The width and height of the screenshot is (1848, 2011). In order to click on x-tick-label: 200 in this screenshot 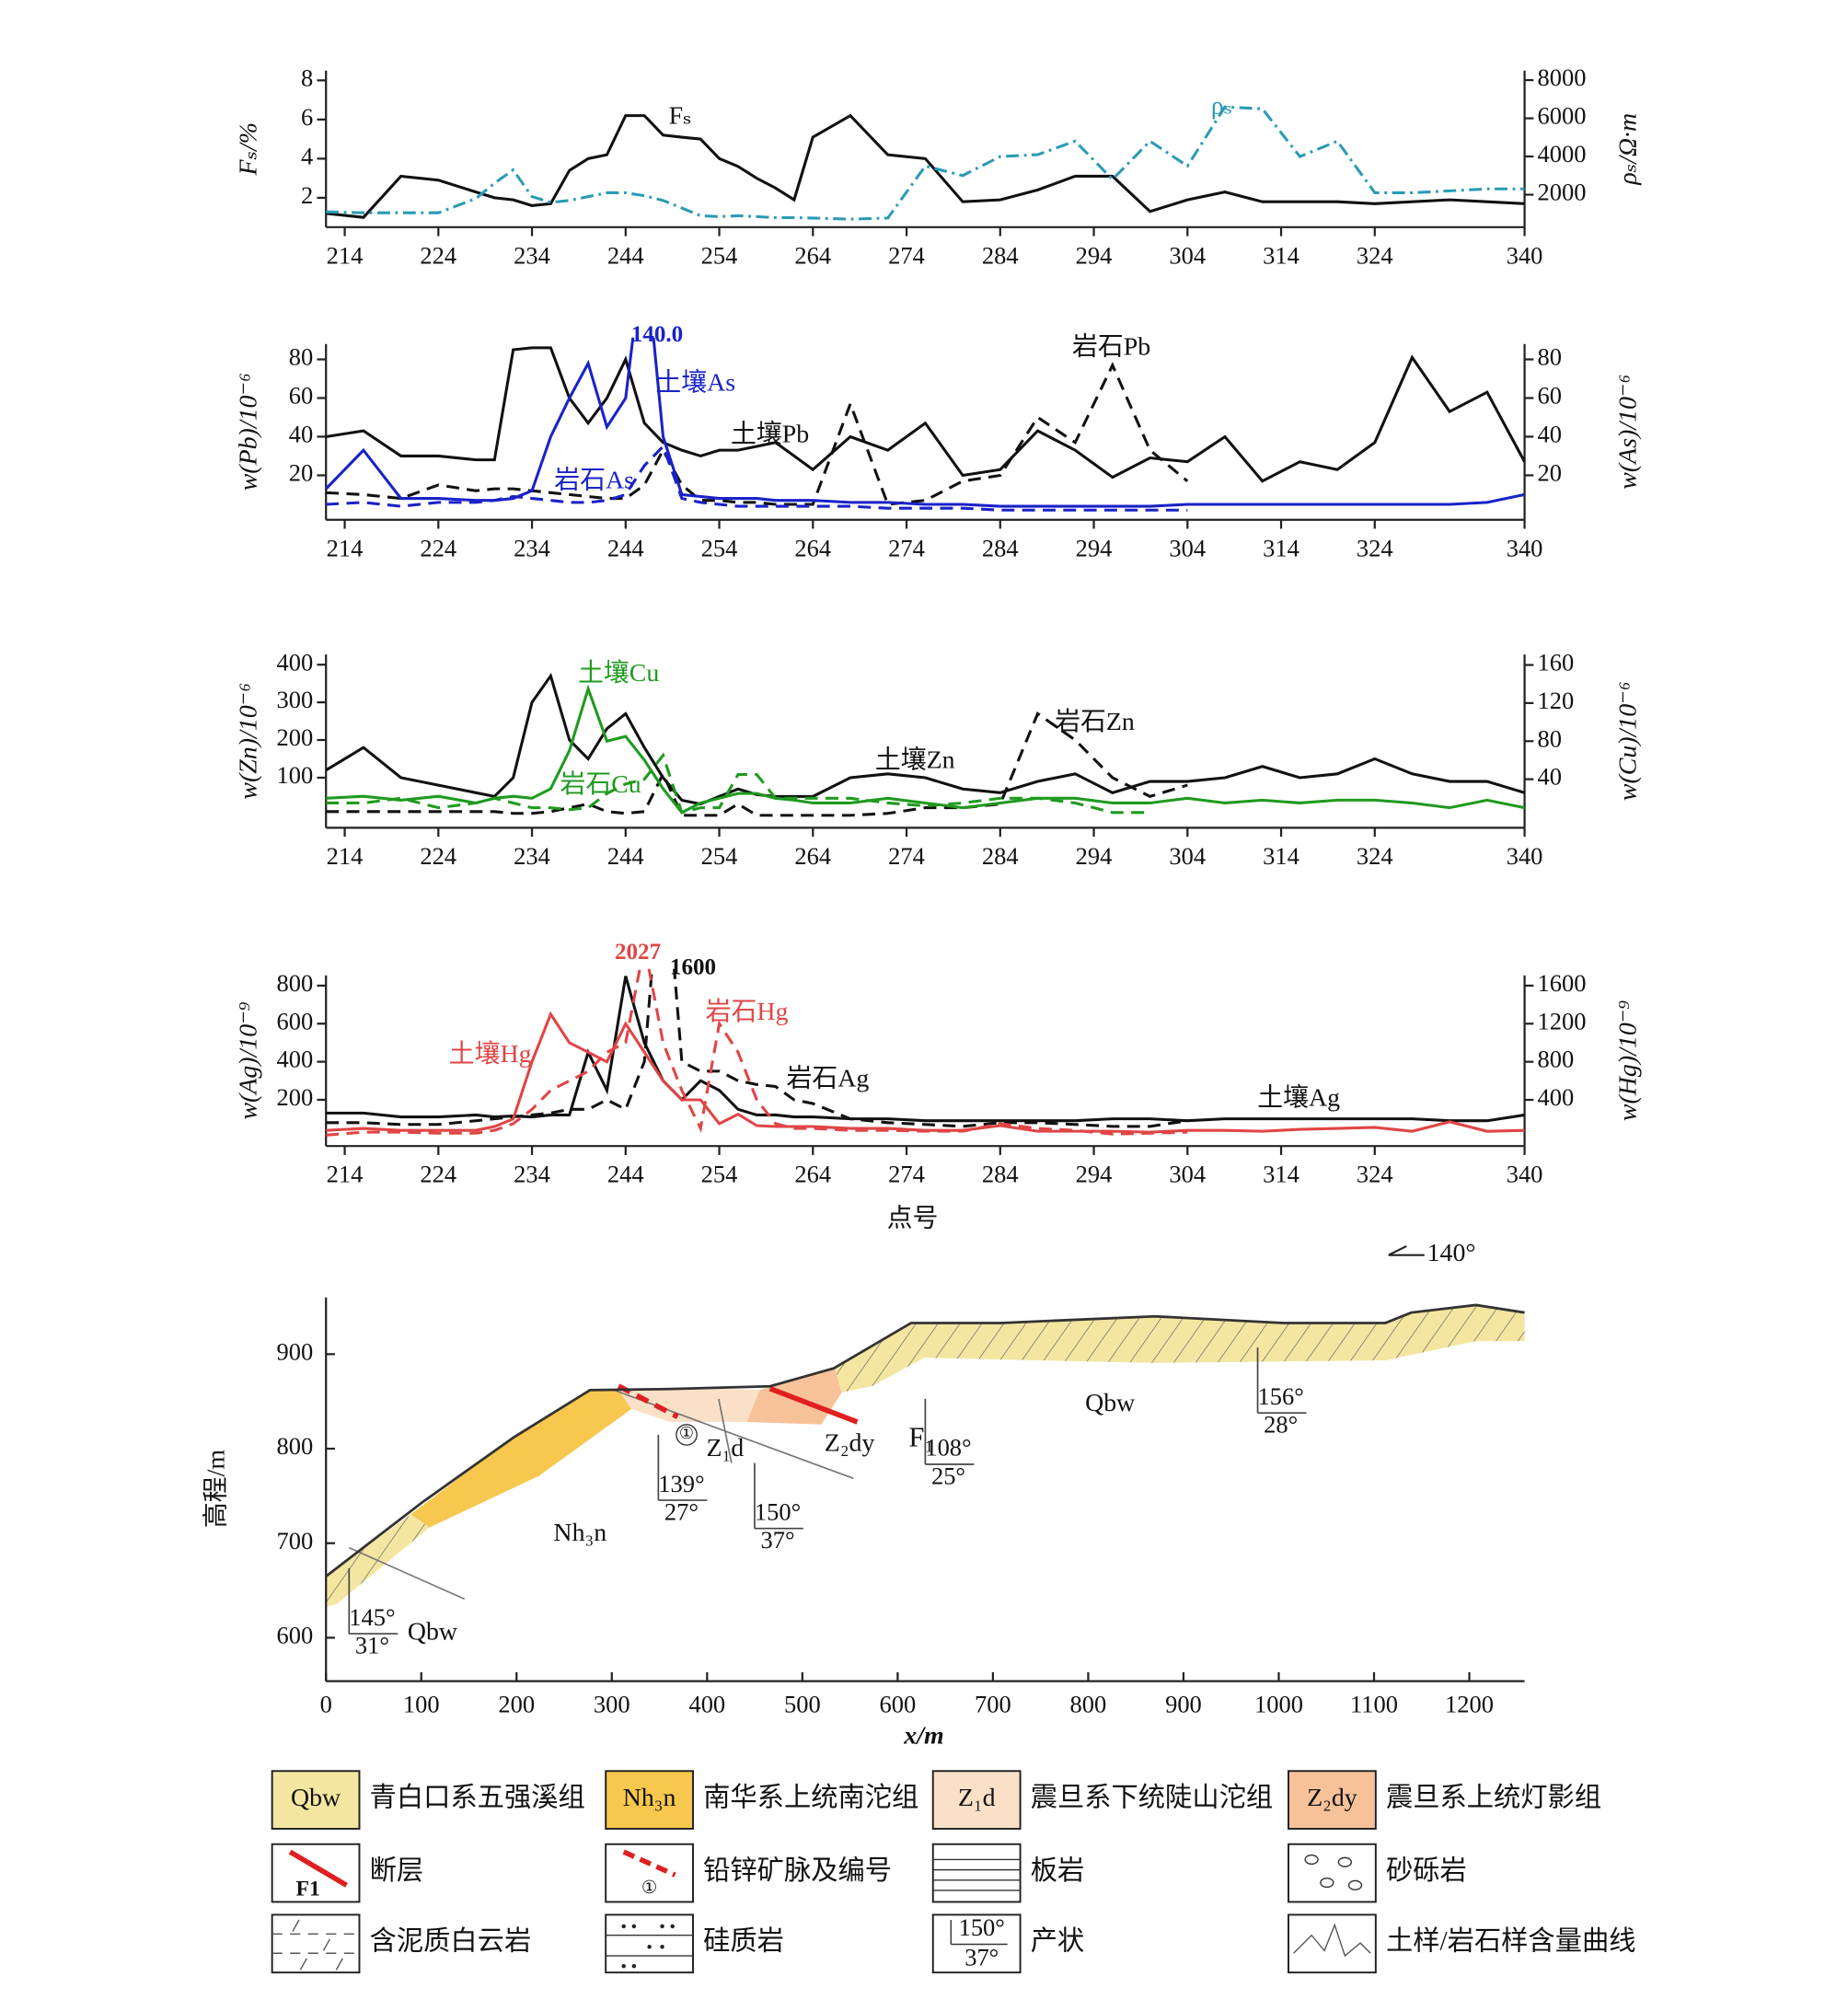, I will do `click(516, 1704)`.